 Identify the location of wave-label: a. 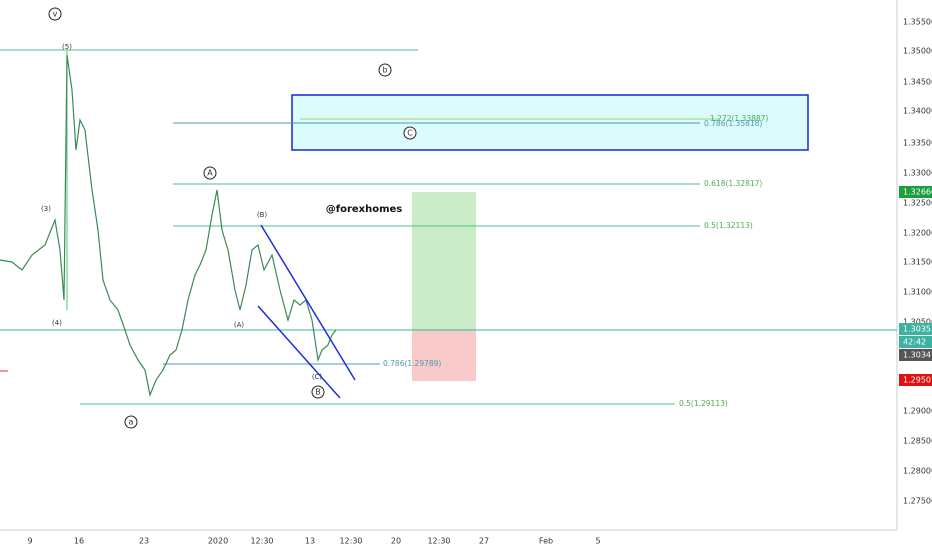
(131, 422).